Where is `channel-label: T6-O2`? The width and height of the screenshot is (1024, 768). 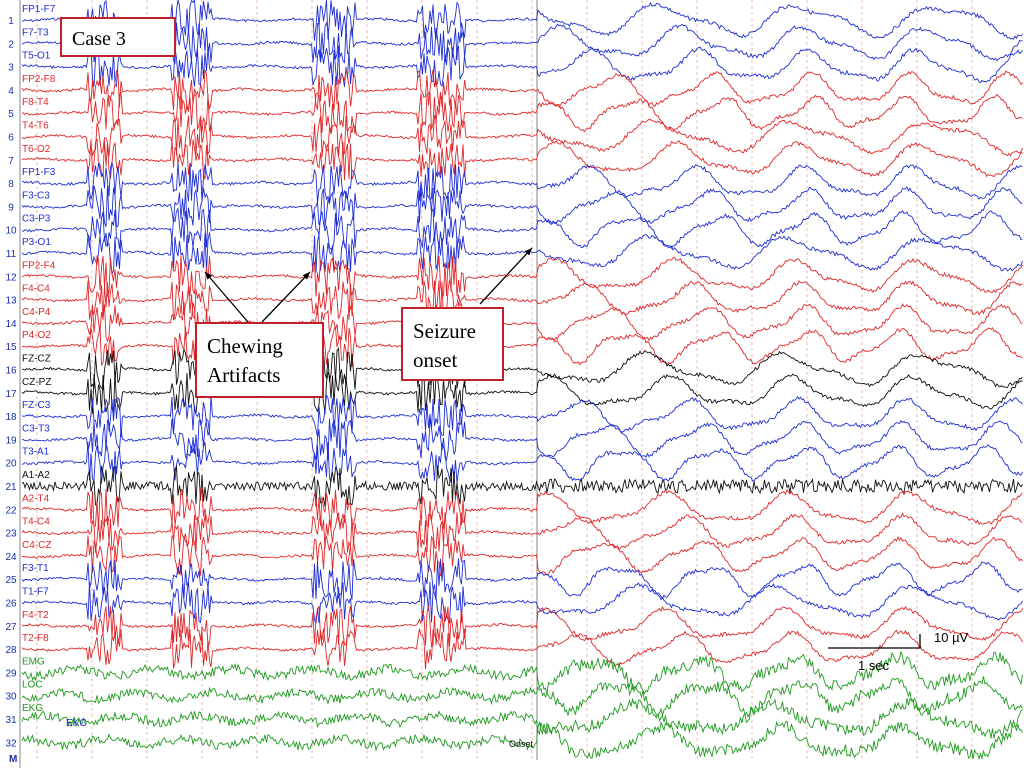 channel-label: T6-O2 is located at coordinates (36, 149).